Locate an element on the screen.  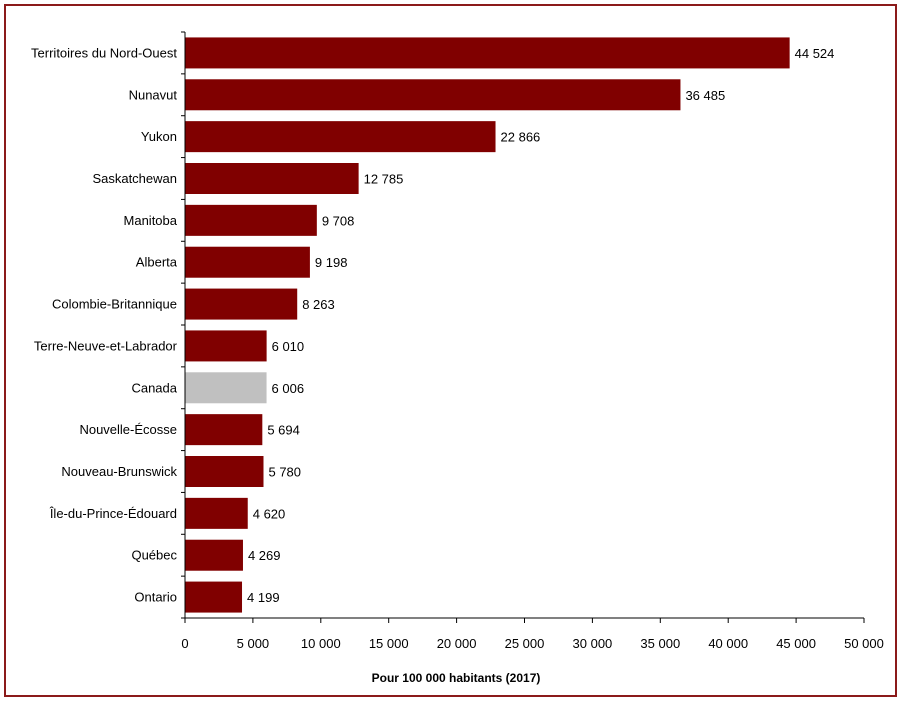
value-label: 8 263 is located at coordinates (318, 304).